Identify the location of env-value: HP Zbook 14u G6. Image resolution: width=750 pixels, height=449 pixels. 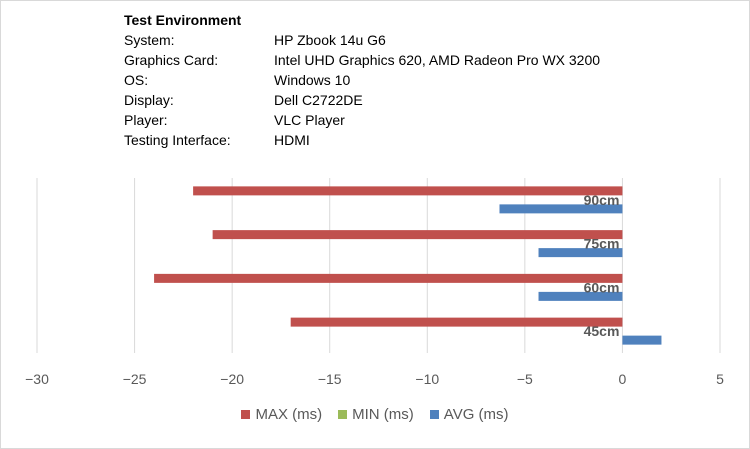
(330, 40).